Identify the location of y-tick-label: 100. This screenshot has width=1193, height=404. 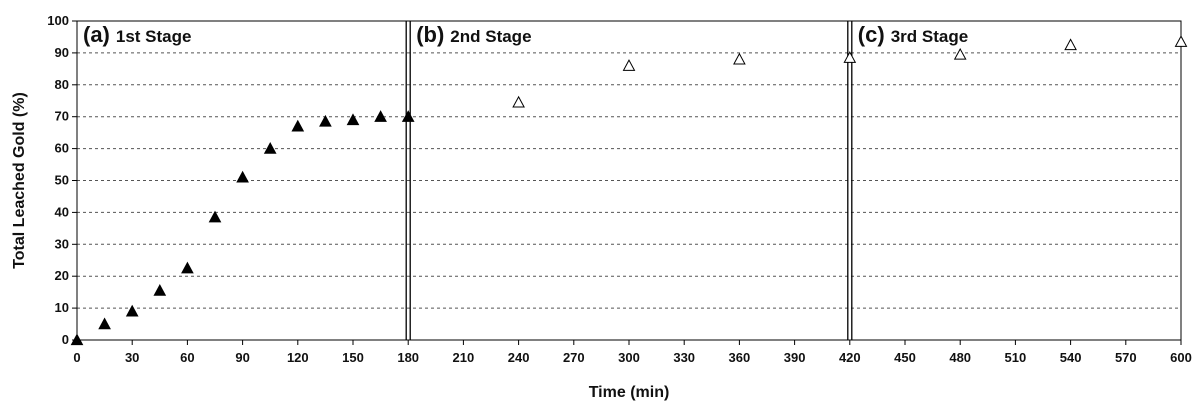
(58, 20).